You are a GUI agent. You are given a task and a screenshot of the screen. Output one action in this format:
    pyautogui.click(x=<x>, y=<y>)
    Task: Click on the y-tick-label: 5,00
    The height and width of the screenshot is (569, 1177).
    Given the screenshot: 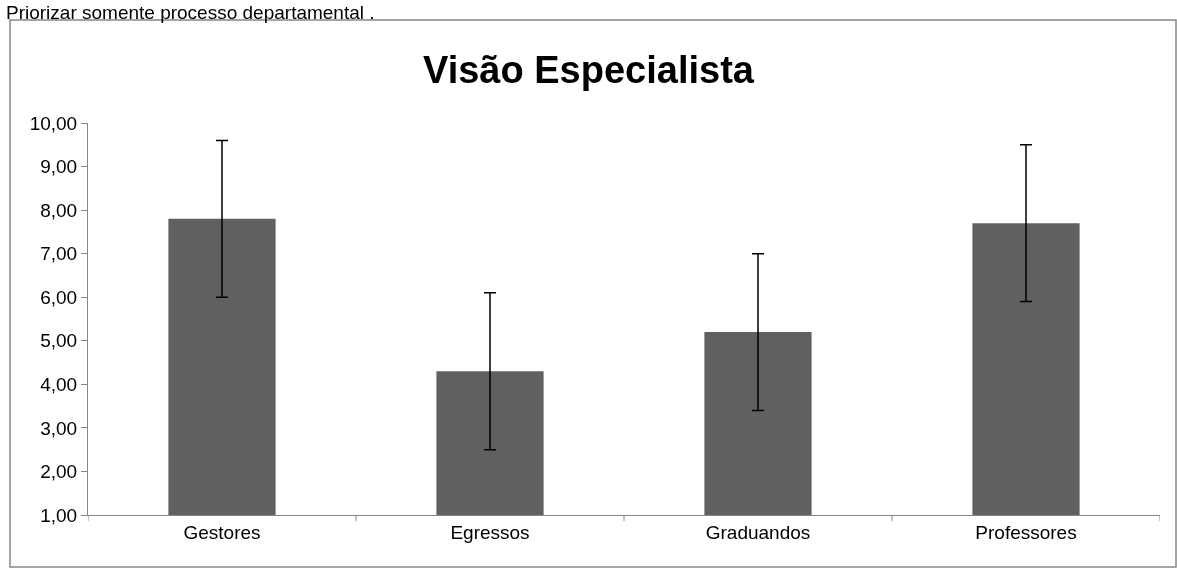 What is the action you would take?
    pyautogui.click(x=59, y=341)
    